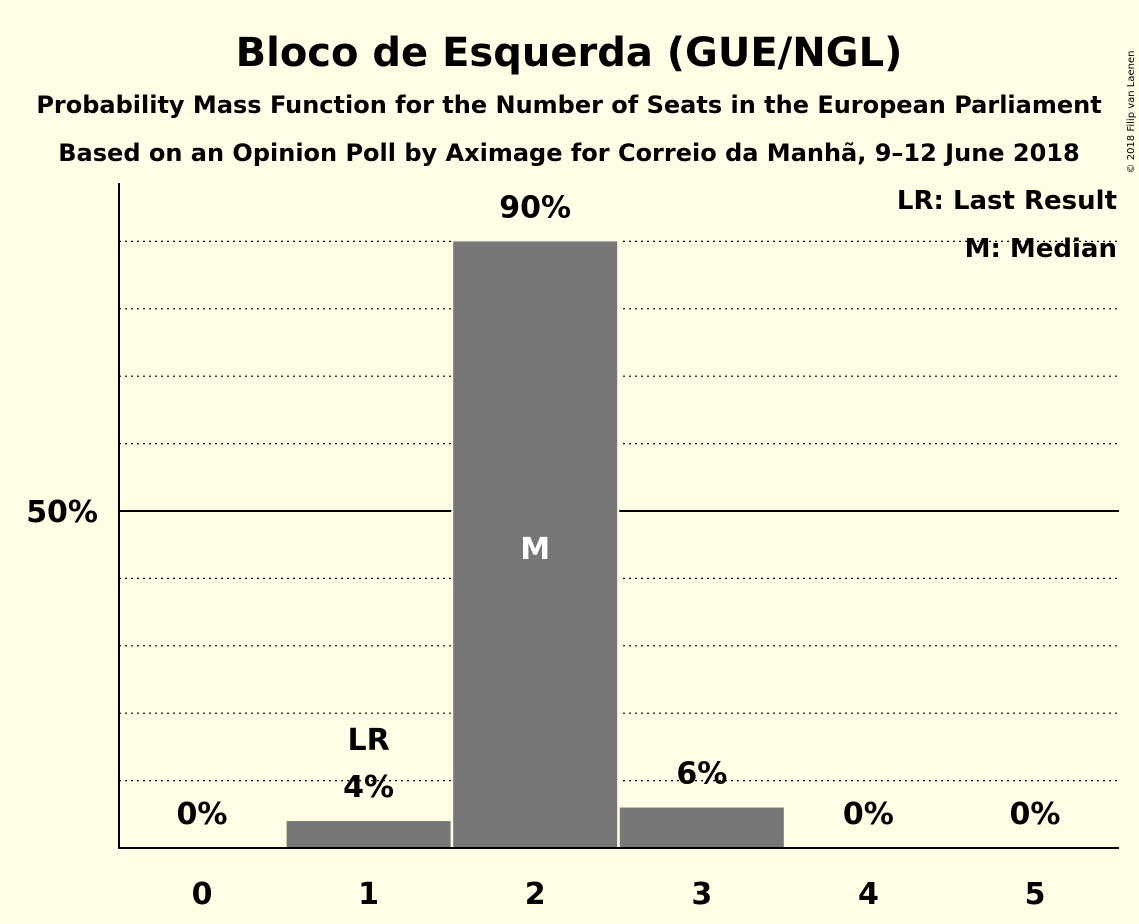 The height and width of the screenshot is (924, 1139). I want to click on chart-title: Bloco de Esquerda (GUE/NGL), so click(569, 53).